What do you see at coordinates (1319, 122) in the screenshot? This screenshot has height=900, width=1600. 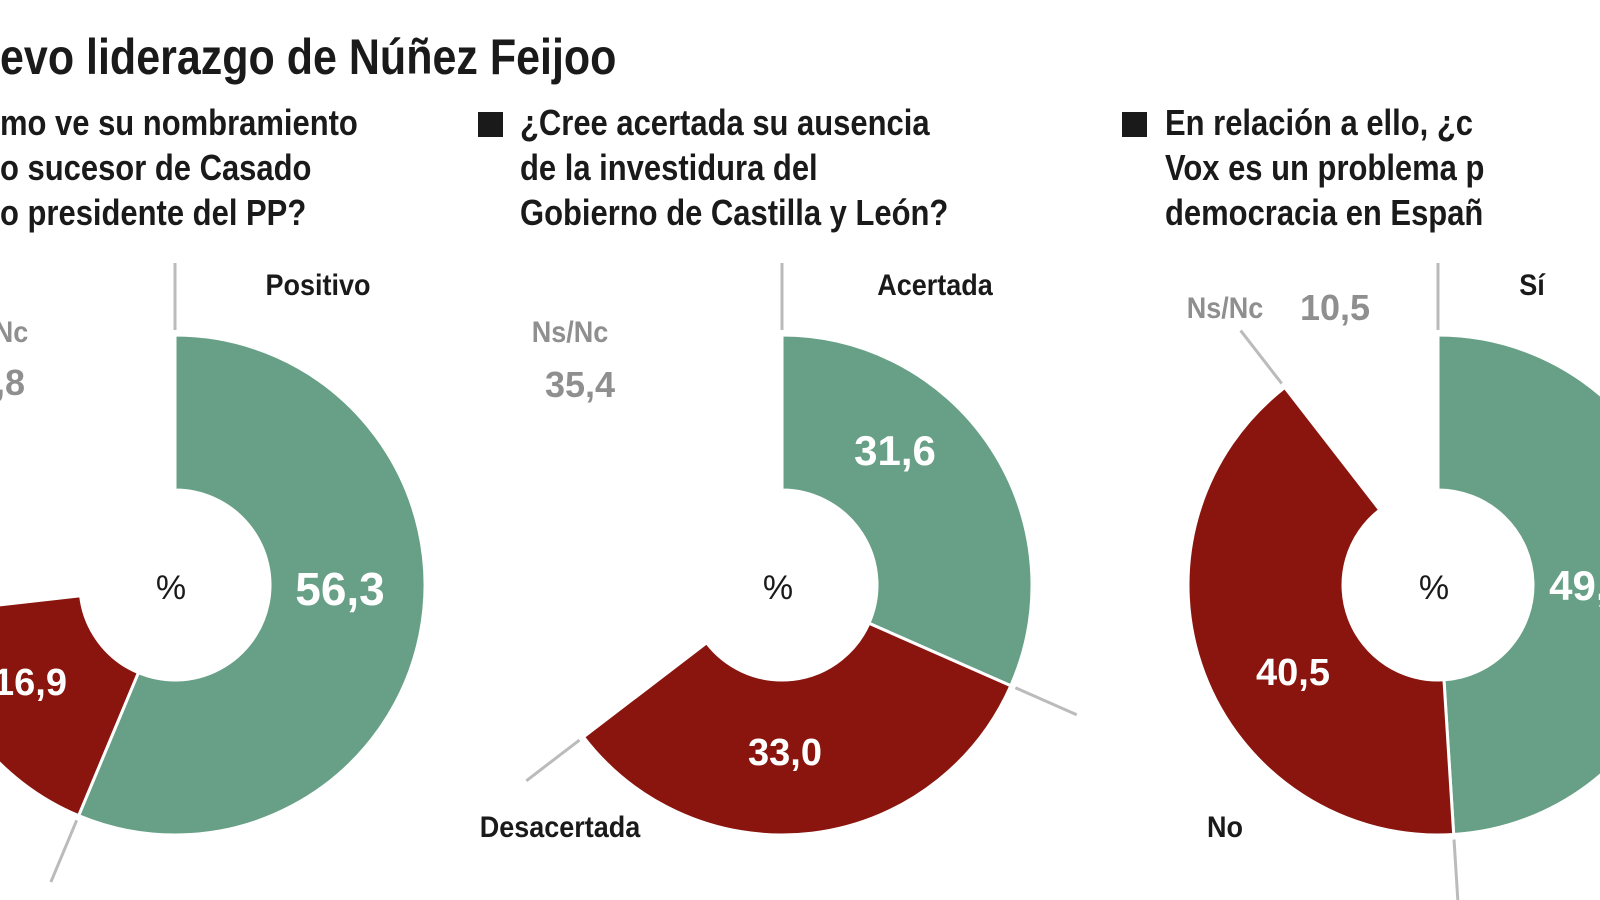 I see `question-line: En relación a ello, ¿c` at bounding box center [1319, 122].